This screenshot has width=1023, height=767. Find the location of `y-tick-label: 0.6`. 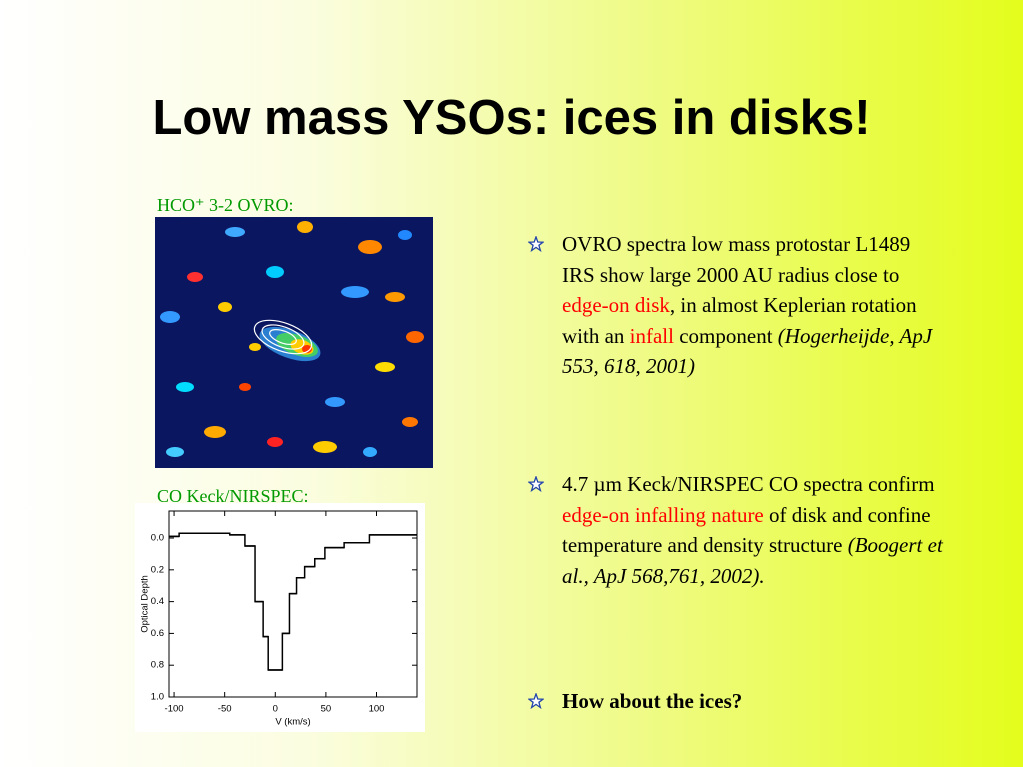

y-tick-label: 0.6 is located at coordinates (157, 633).